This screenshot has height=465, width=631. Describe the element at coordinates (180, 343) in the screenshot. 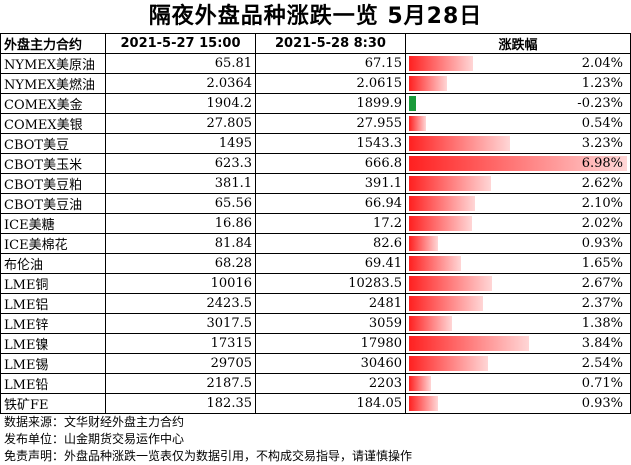

I see `prev-price: 17315` at that location.